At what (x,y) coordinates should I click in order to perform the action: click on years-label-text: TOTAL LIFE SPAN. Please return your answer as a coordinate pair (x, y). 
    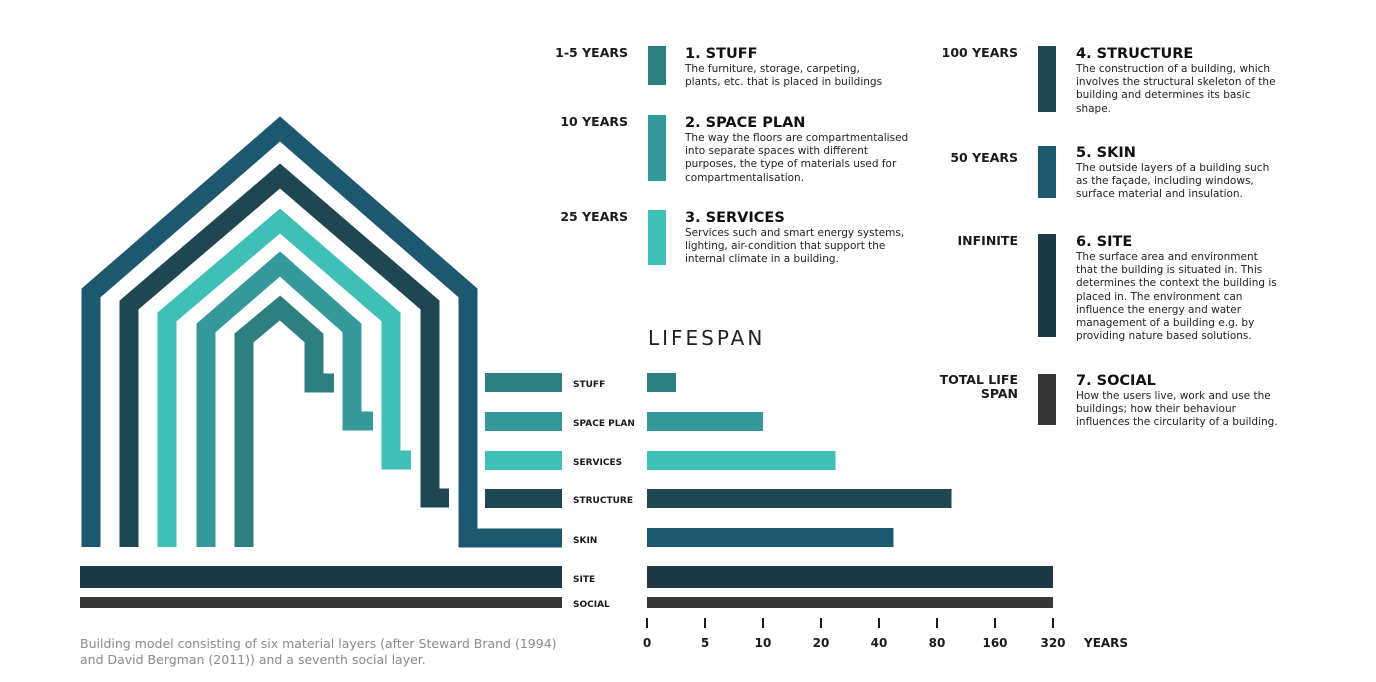
    Looking at the image, I should click on (978, 386).